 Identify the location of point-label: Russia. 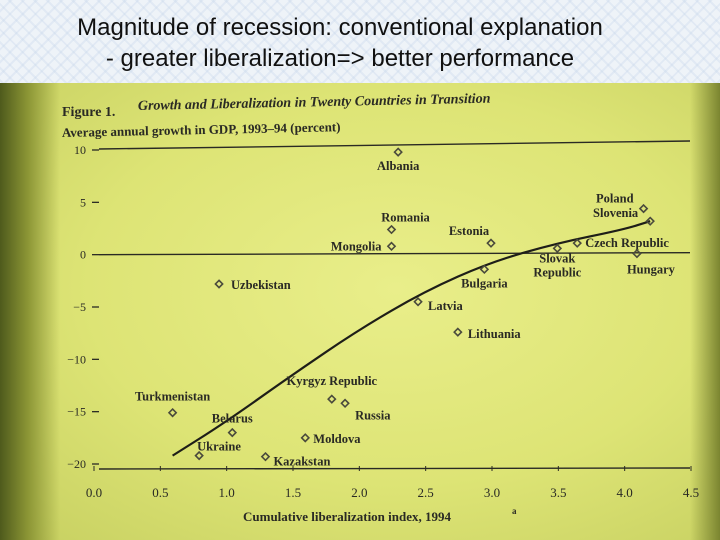
(373, 415).